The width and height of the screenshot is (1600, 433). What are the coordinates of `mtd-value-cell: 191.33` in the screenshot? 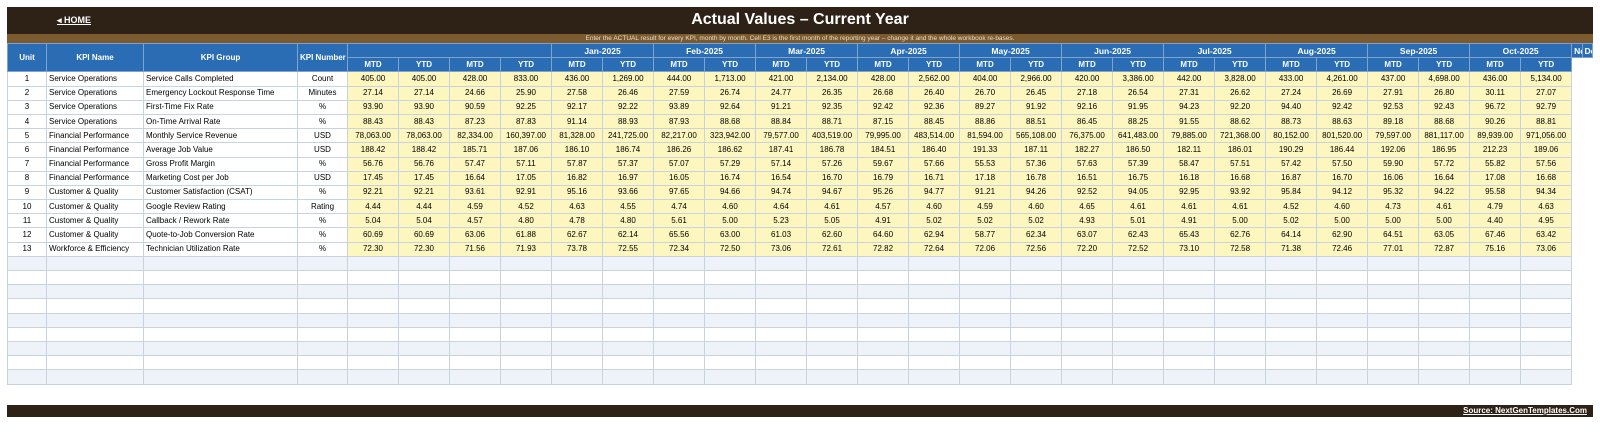 It's located at (985, 150).